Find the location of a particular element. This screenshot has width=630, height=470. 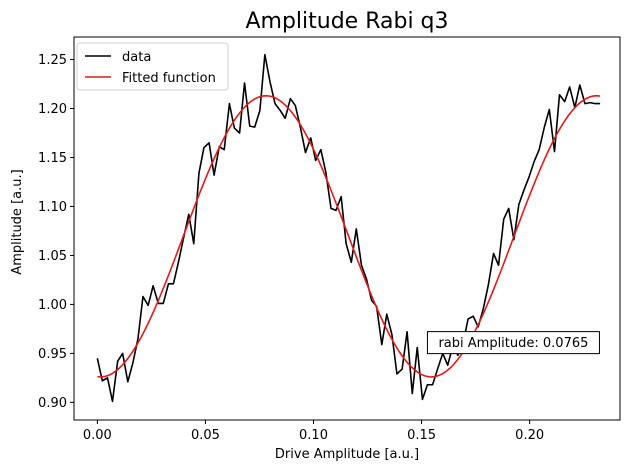

legend-frame is located at coordinates (152, 66).